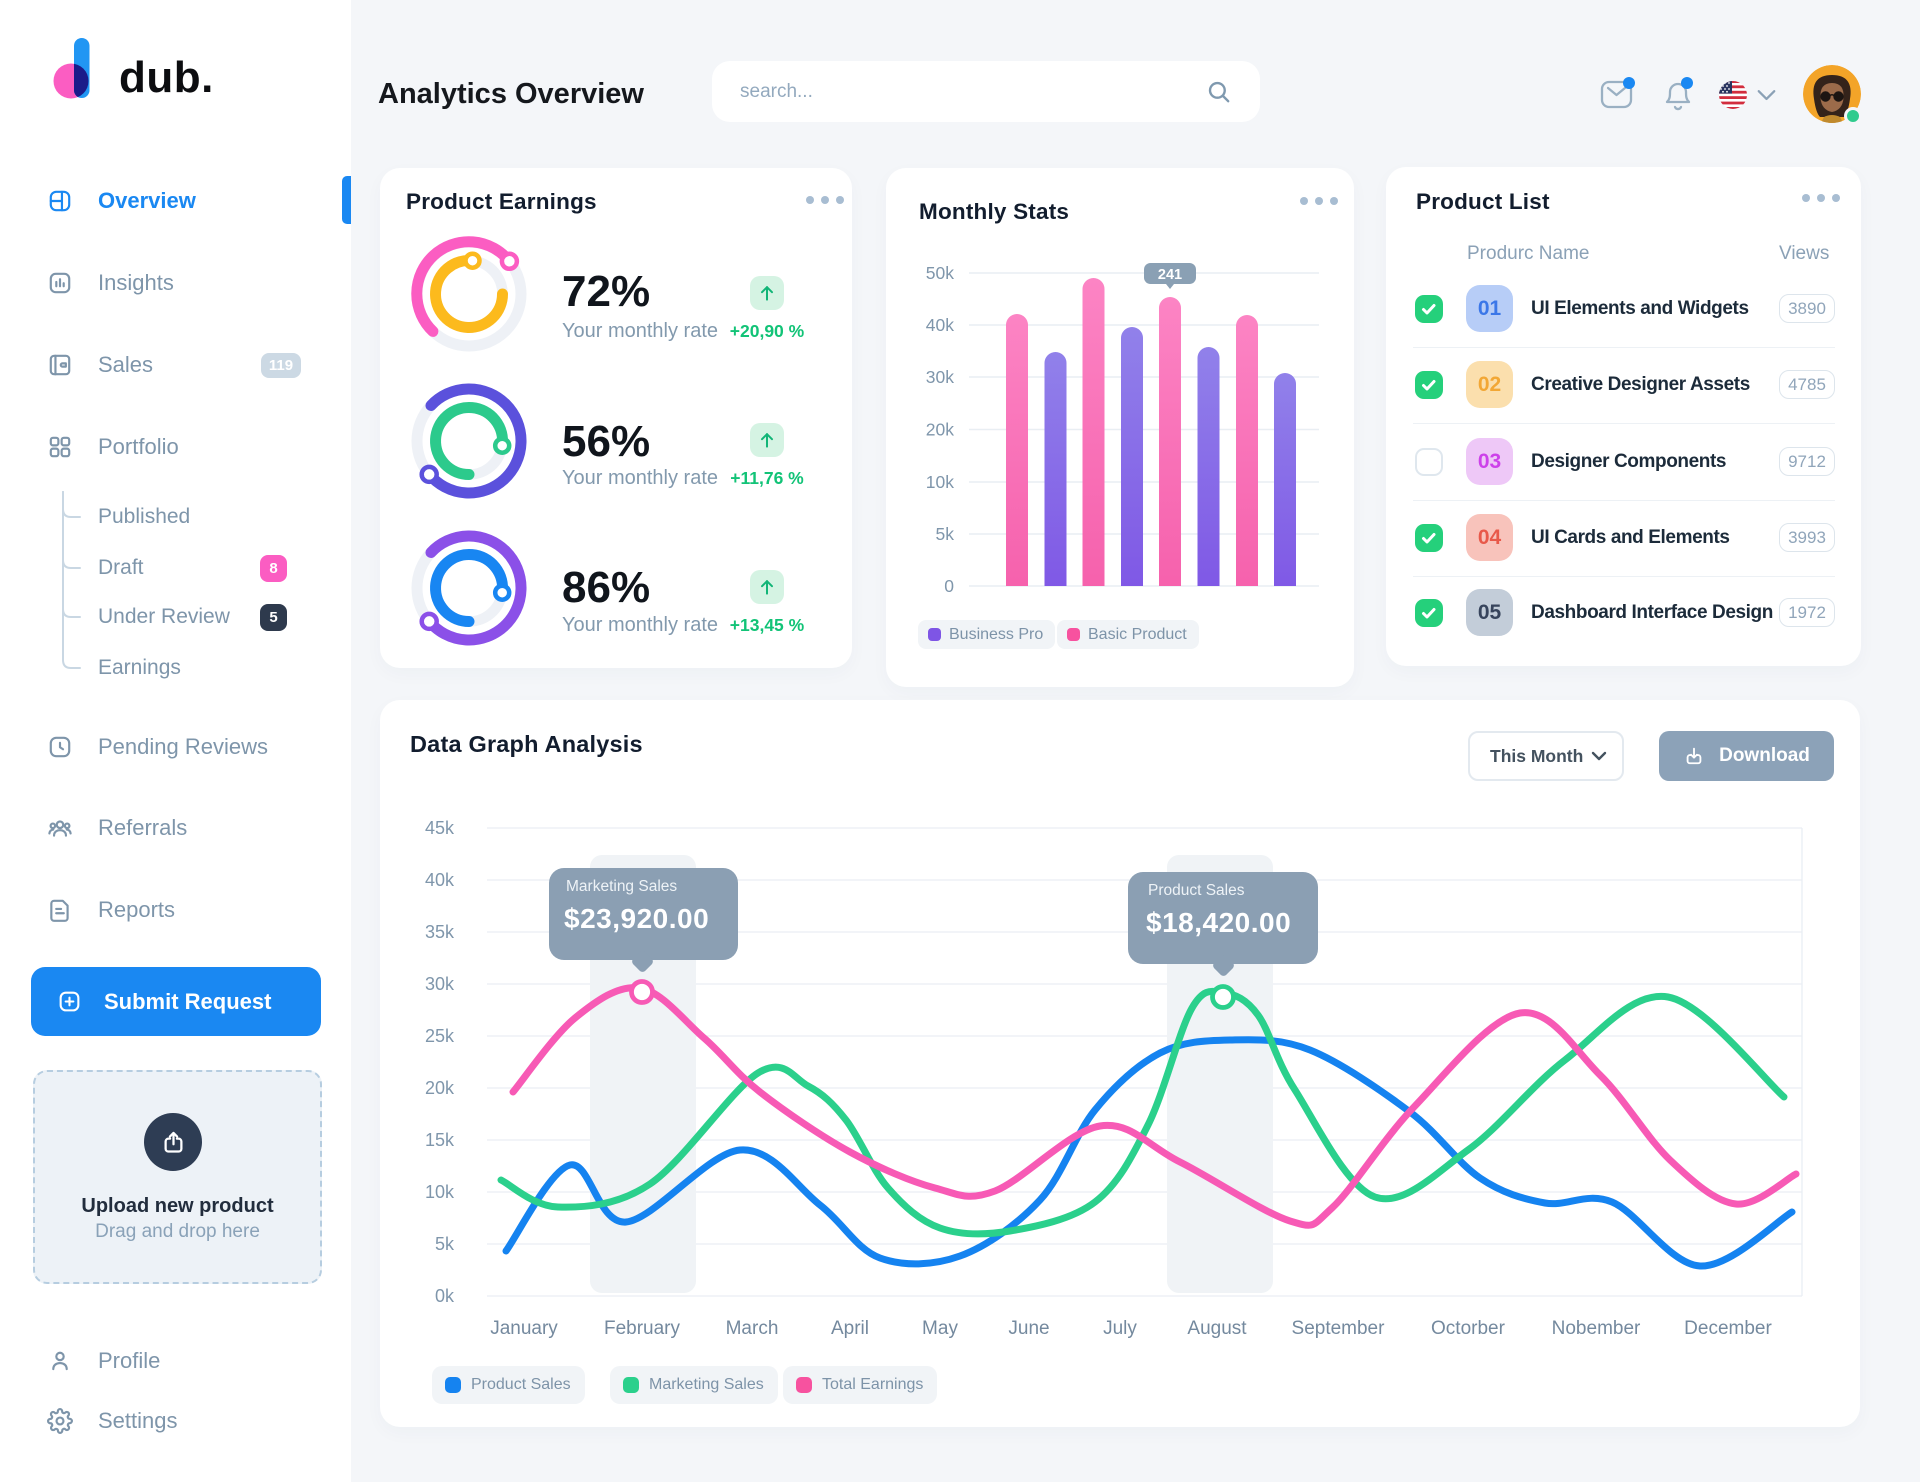 The image size is (1920, 1482). I want to click on svg-text: March, so click(752, 1328).